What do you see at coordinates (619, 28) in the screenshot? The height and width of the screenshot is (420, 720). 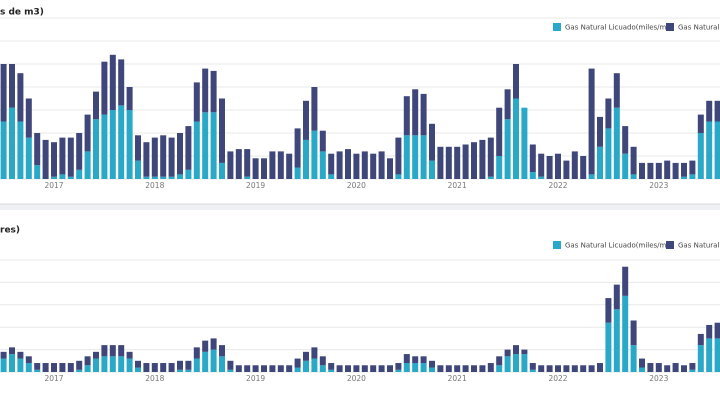 I see `legend-label: Gas Natural Licuado(miles/m3)` at bounding box center [619, 28].